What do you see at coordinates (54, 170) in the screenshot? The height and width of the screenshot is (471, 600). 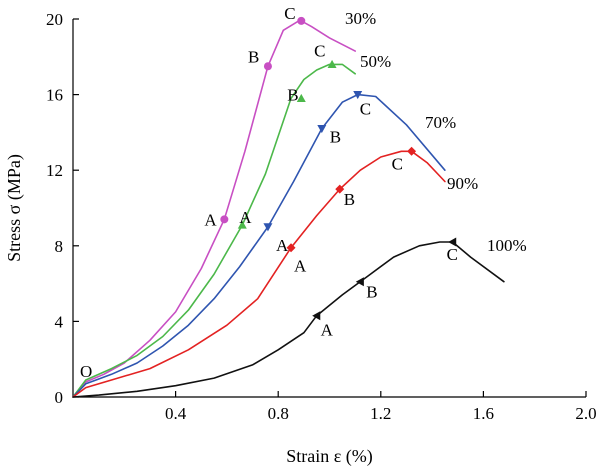 I see `y-tick-label: 12` at bounding box center [54, 170].